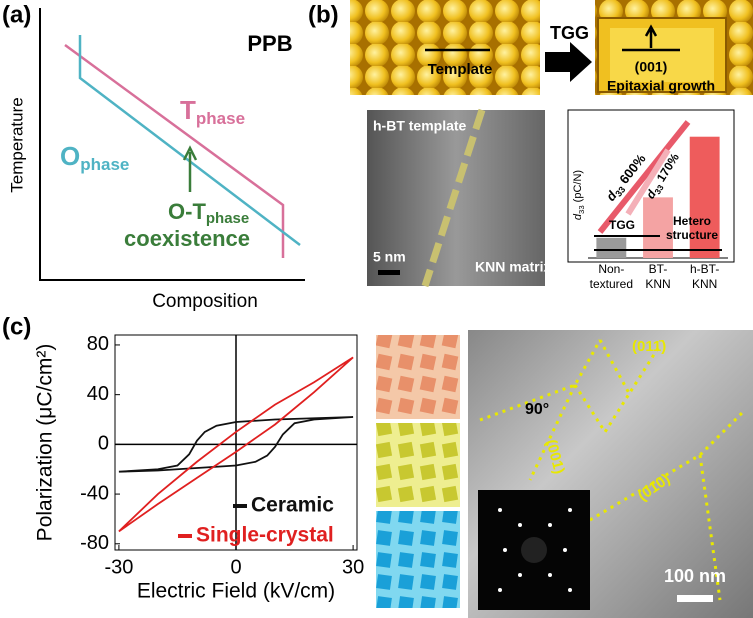 The height and width of the screenshot is (618, 753). I want to click on tem-title: h-BT template, so click(420, 126).